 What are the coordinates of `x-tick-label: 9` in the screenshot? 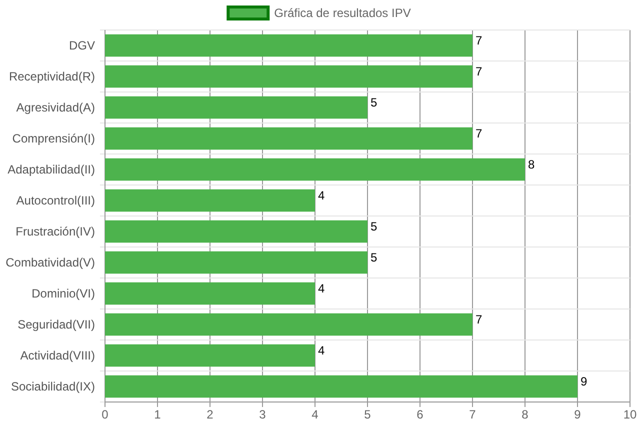 It's located at (578, 415).